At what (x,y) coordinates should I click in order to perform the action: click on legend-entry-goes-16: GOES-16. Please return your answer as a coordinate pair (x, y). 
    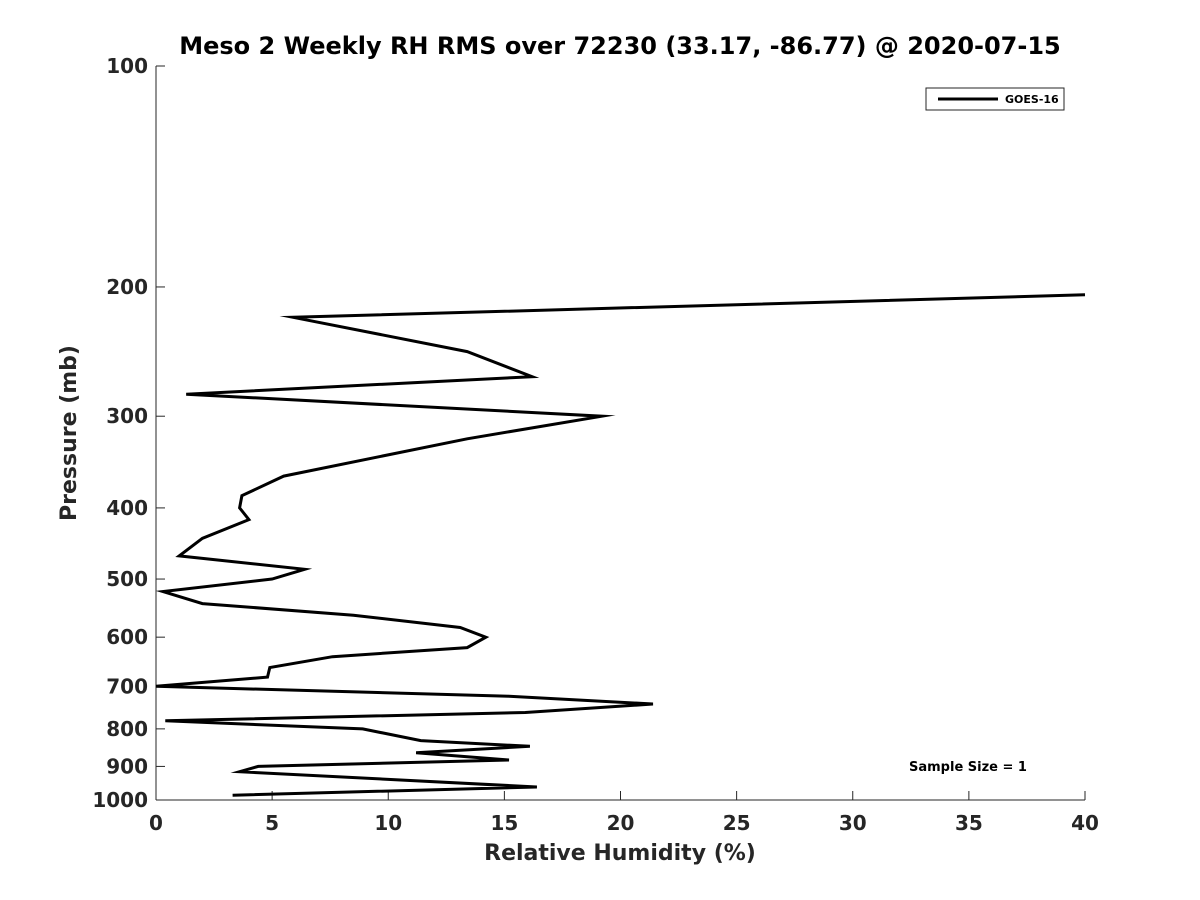
    Looking at the image, I should click on (1032, 99).